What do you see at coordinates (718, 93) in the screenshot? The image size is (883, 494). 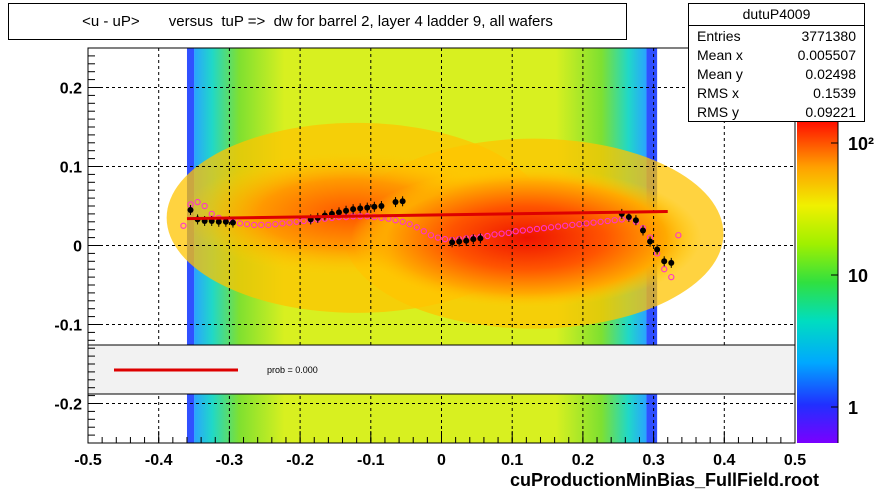 I see `stats-label: RMS x` at bounding box center [718, 93].